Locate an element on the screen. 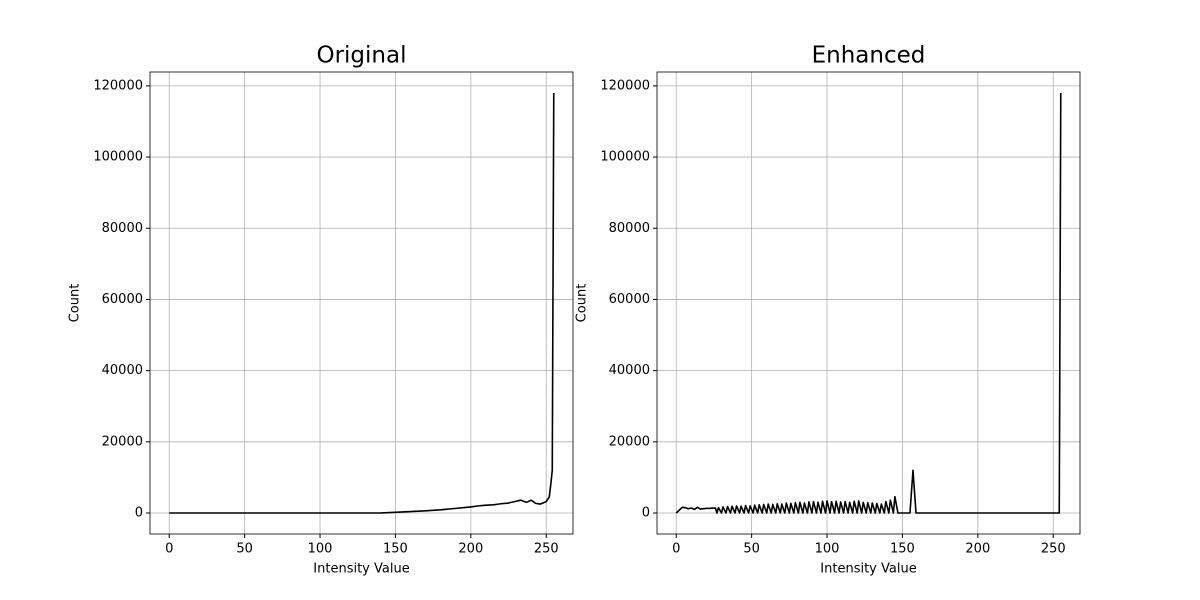 The height and width of the screenshot is (600, 1200). chart-title: Enhanced is located at coordinates (869, 56).